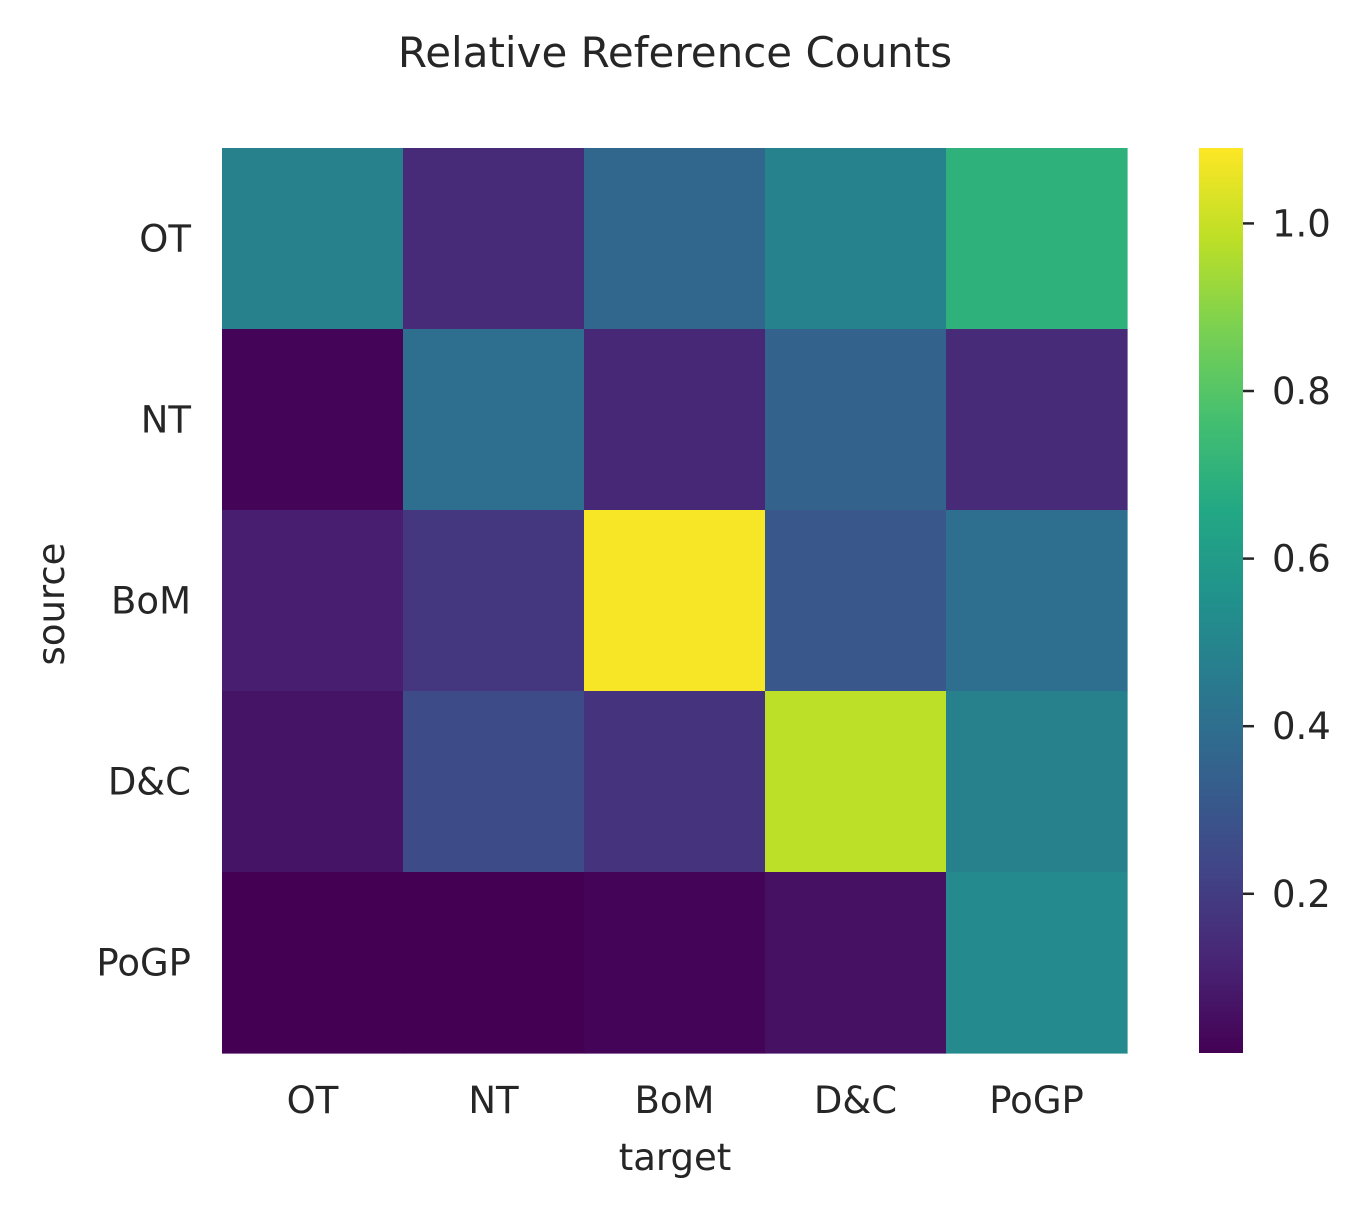  I want to click on x-axis-label: target, so click(675, 1157).